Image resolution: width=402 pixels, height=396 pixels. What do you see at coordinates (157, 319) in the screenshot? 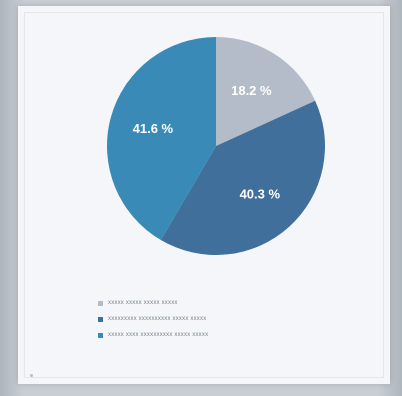
I see `legend-label-1: xxxxxxxxx xxxxxxxxxx xxxxx xxxxx` at bounding box center [157, 319].